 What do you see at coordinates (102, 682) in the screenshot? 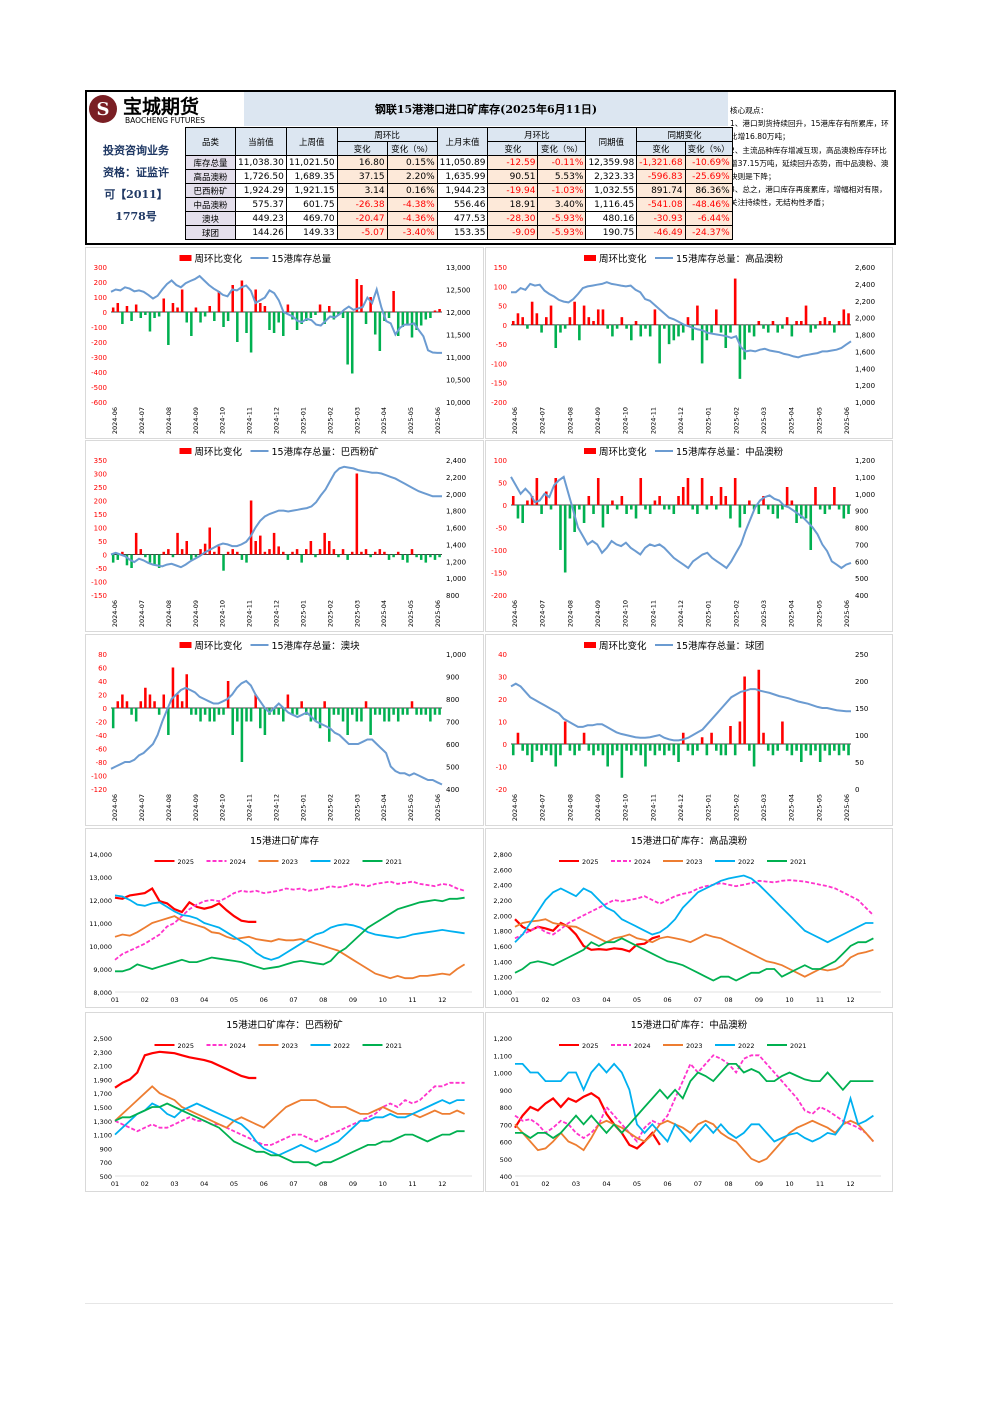
I see `y-tick-label: 40` at bounding box center [102, 682].